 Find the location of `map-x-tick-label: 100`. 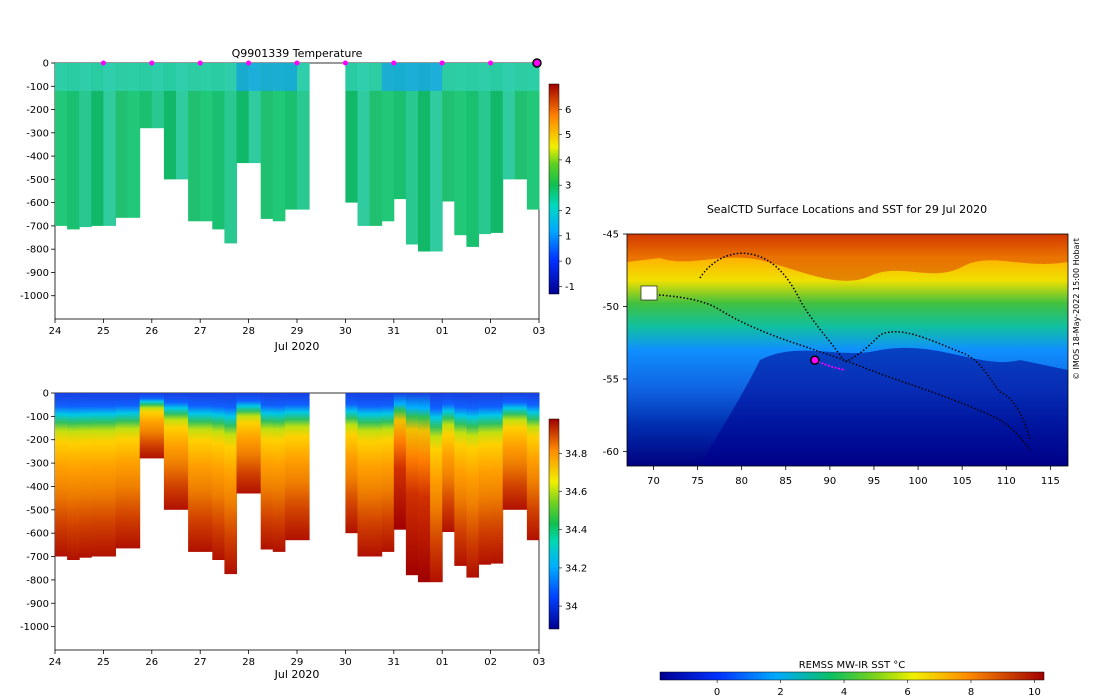

map-x-tick-label: 100 is located at coordinates (918, 481).